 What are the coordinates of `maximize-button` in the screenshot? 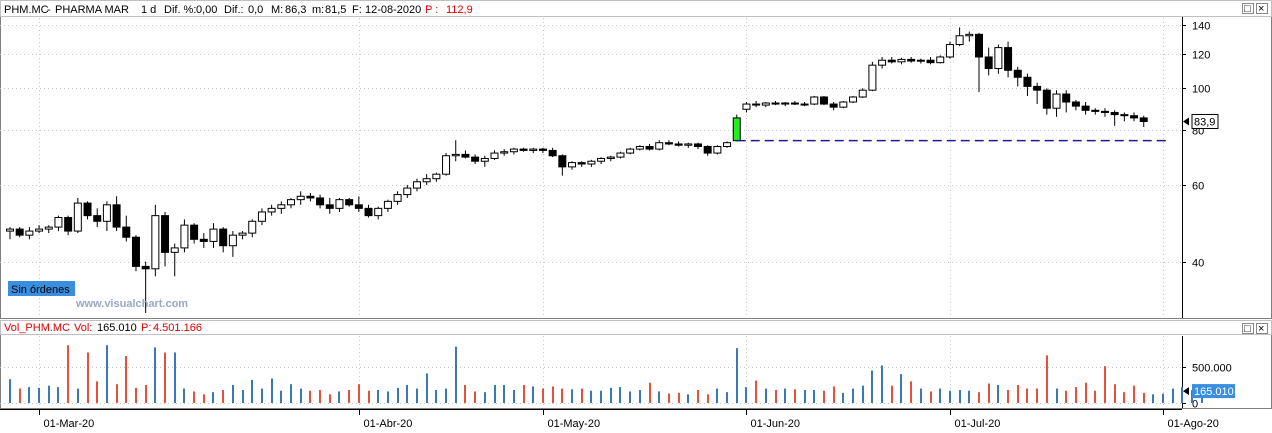 It's located at (1248, 8).